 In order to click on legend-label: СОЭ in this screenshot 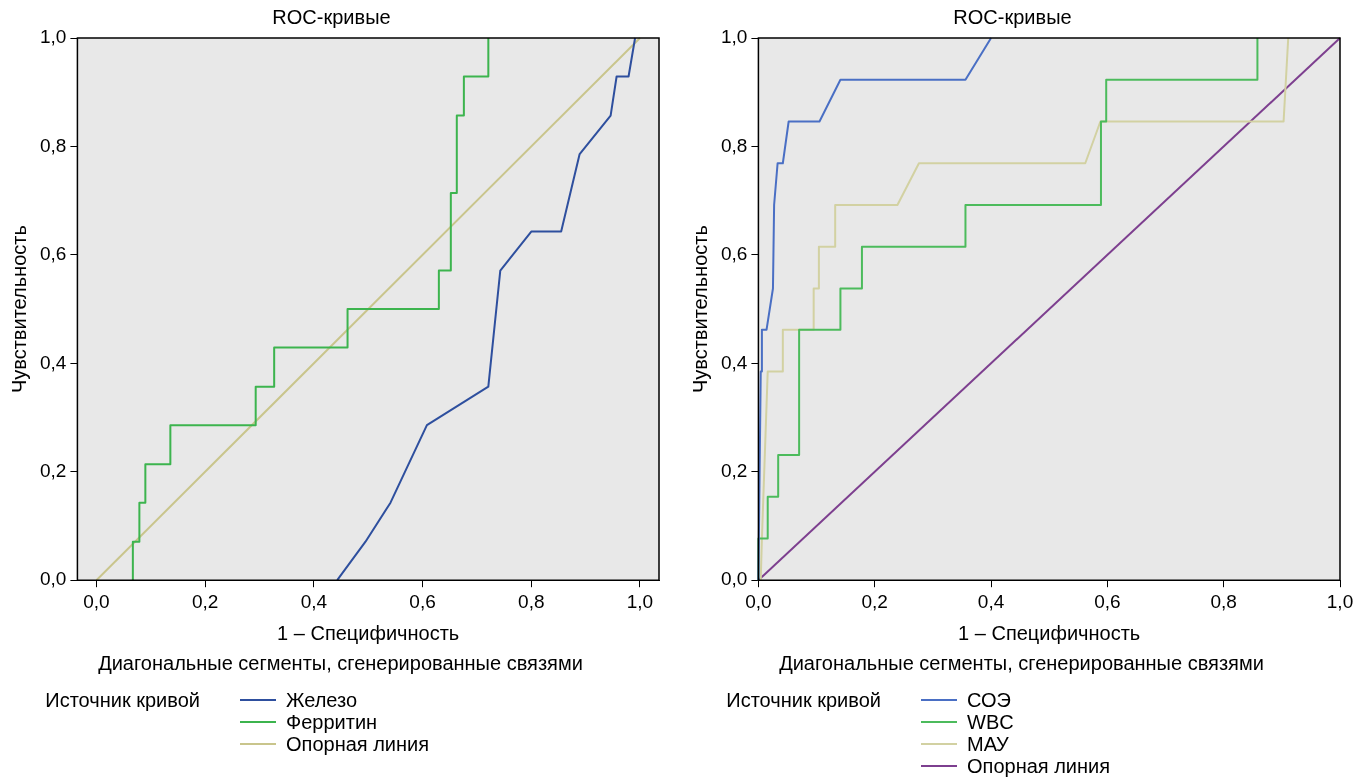, I will do `click(989, 700)`.